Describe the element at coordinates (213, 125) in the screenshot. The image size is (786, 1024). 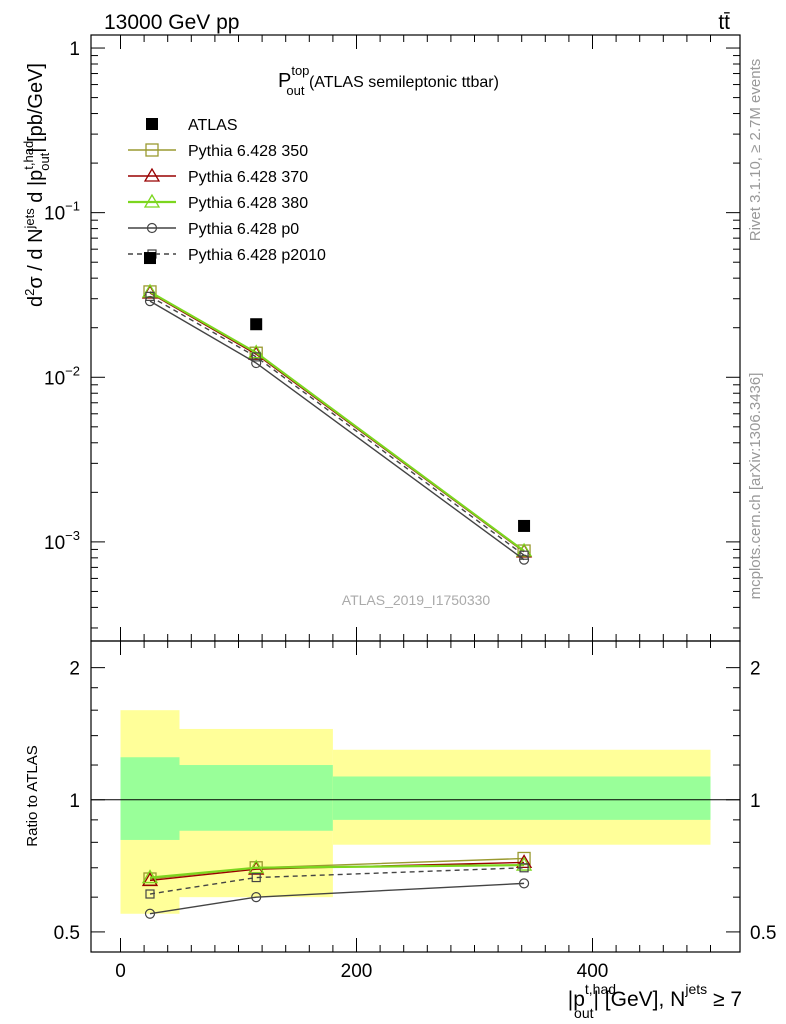
I see `legend-label: ATLAS` at that location.